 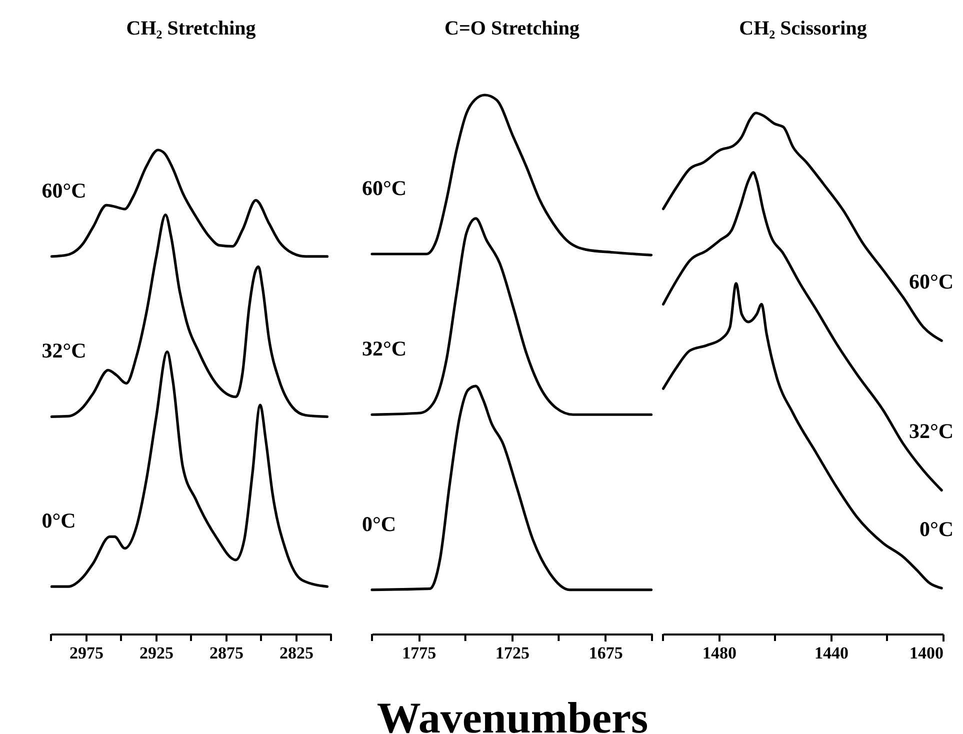 I want to click on x-tick-label: 2925, so click(x=157, y=653).